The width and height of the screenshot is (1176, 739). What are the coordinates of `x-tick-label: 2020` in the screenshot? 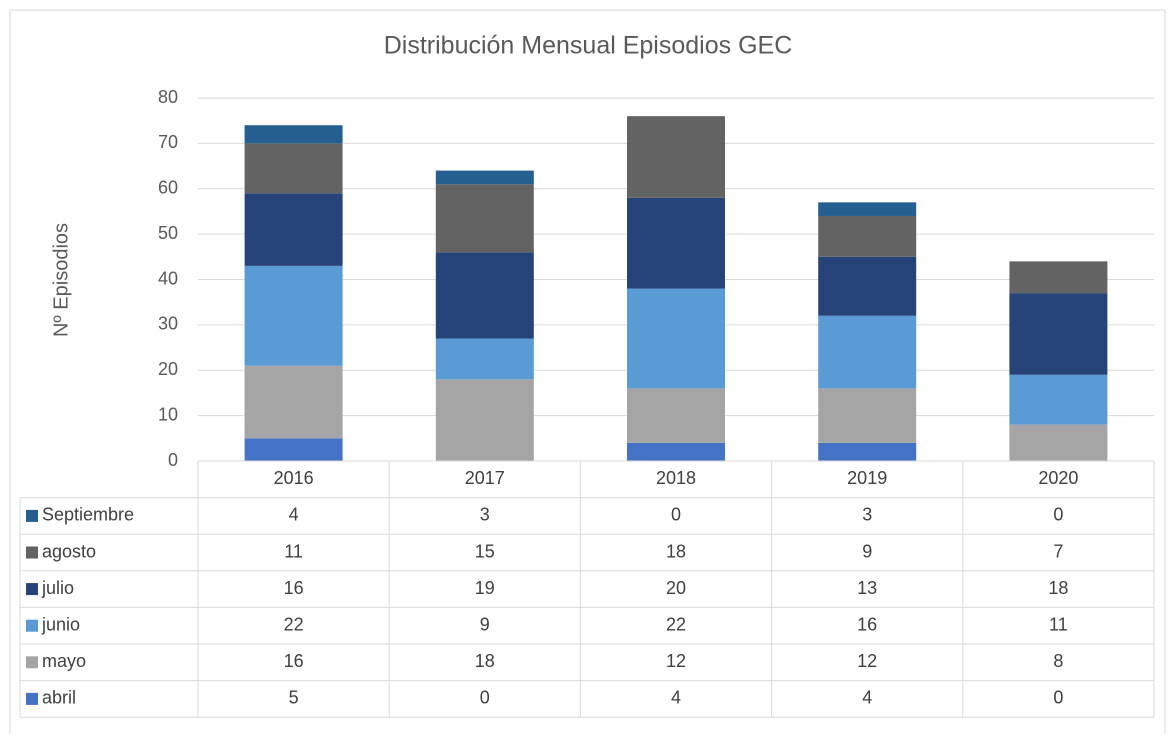 It's located at (1058, 478).